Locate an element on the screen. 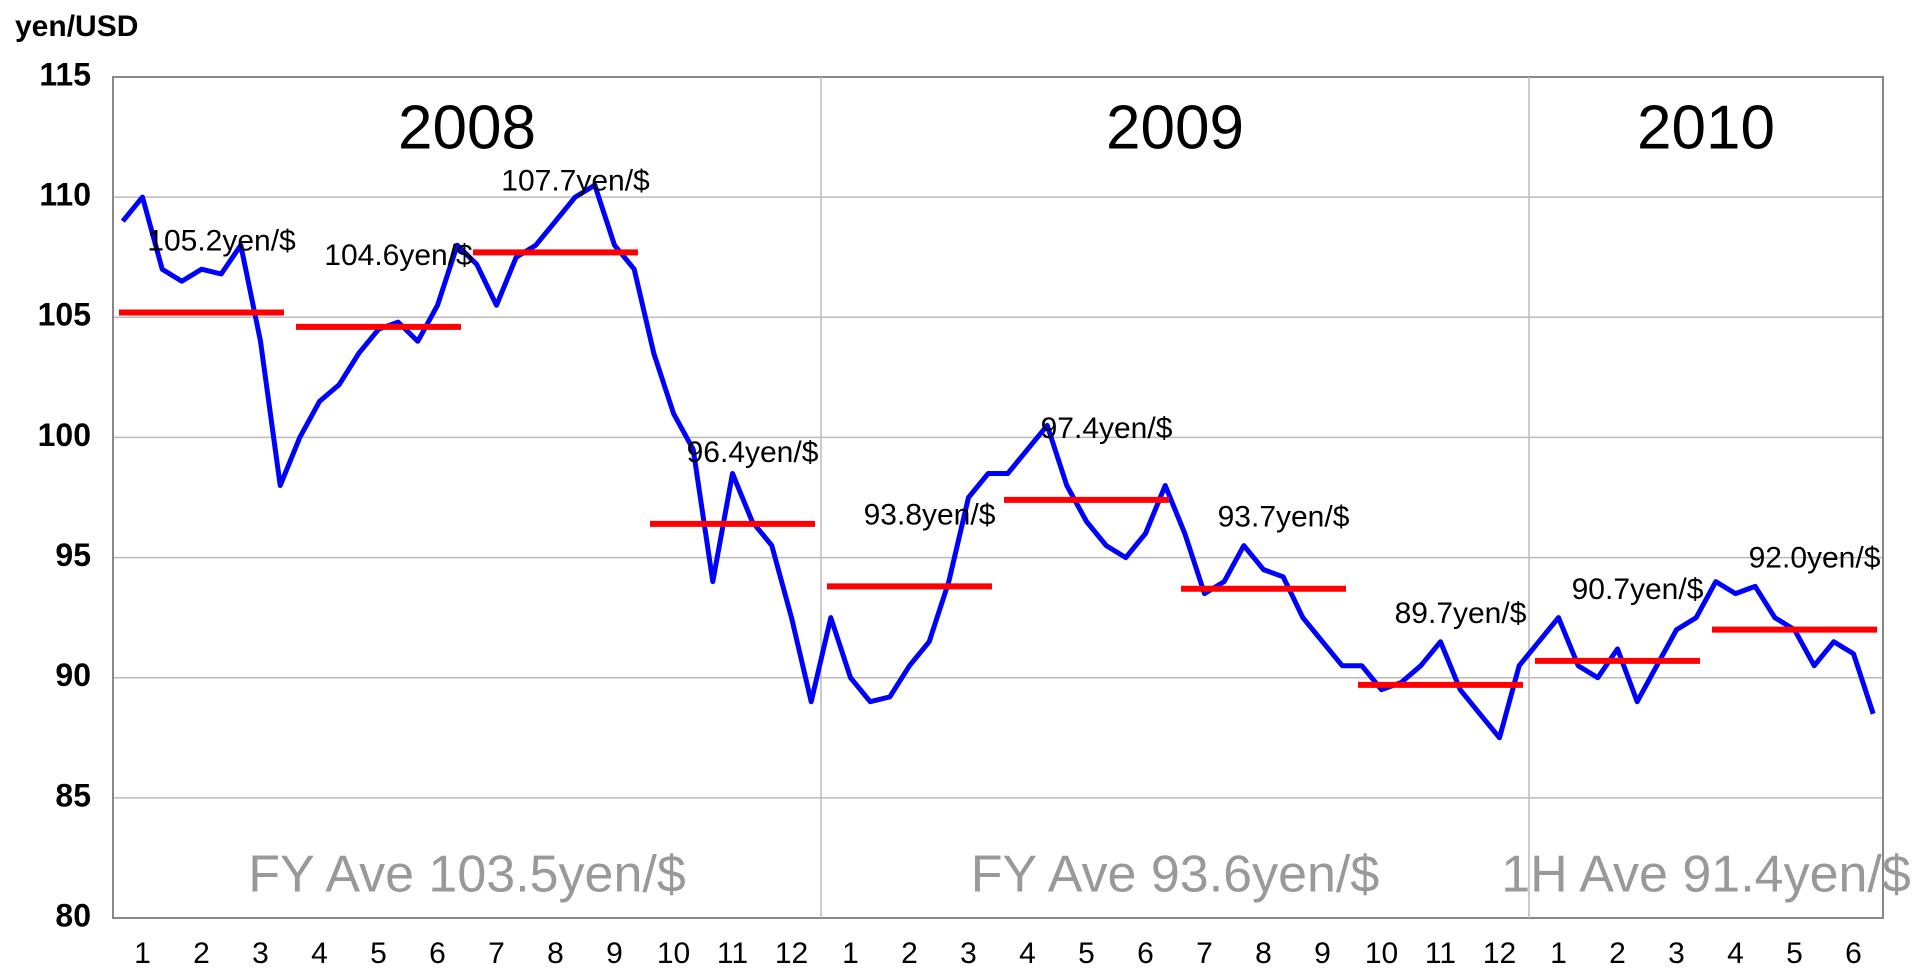 Image resolution: width=1920 pixels, height=980 pixels. average-label: 96.4yen/$ is located at coordinates (753, 452).